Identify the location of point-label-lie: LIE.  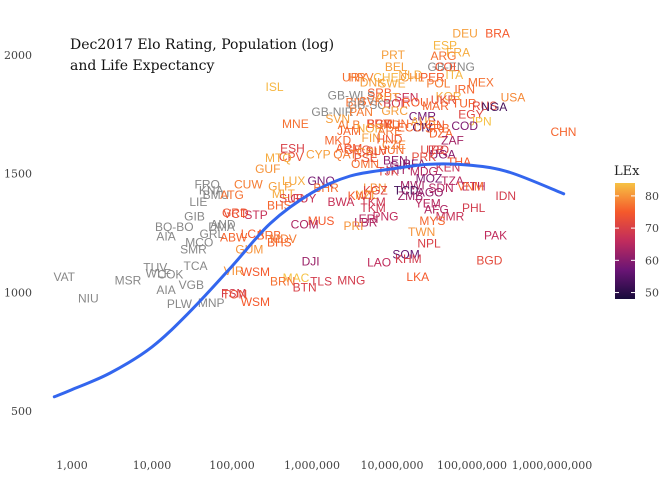
(198, 202).